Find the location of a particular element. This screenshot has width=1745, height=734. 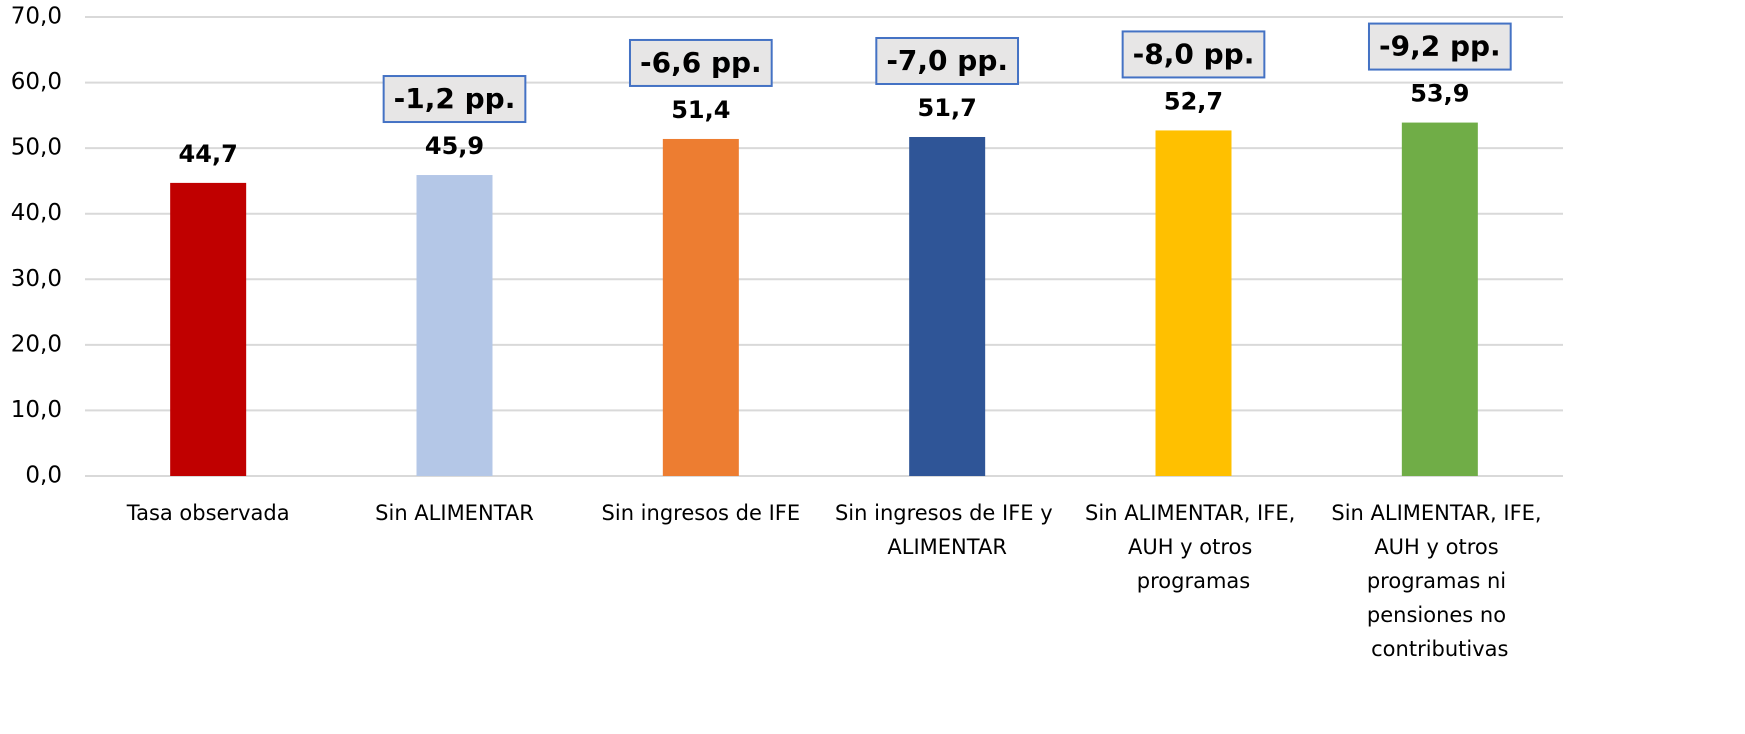

y-tick-label: 40,0 is located at coordinates (36, 213).